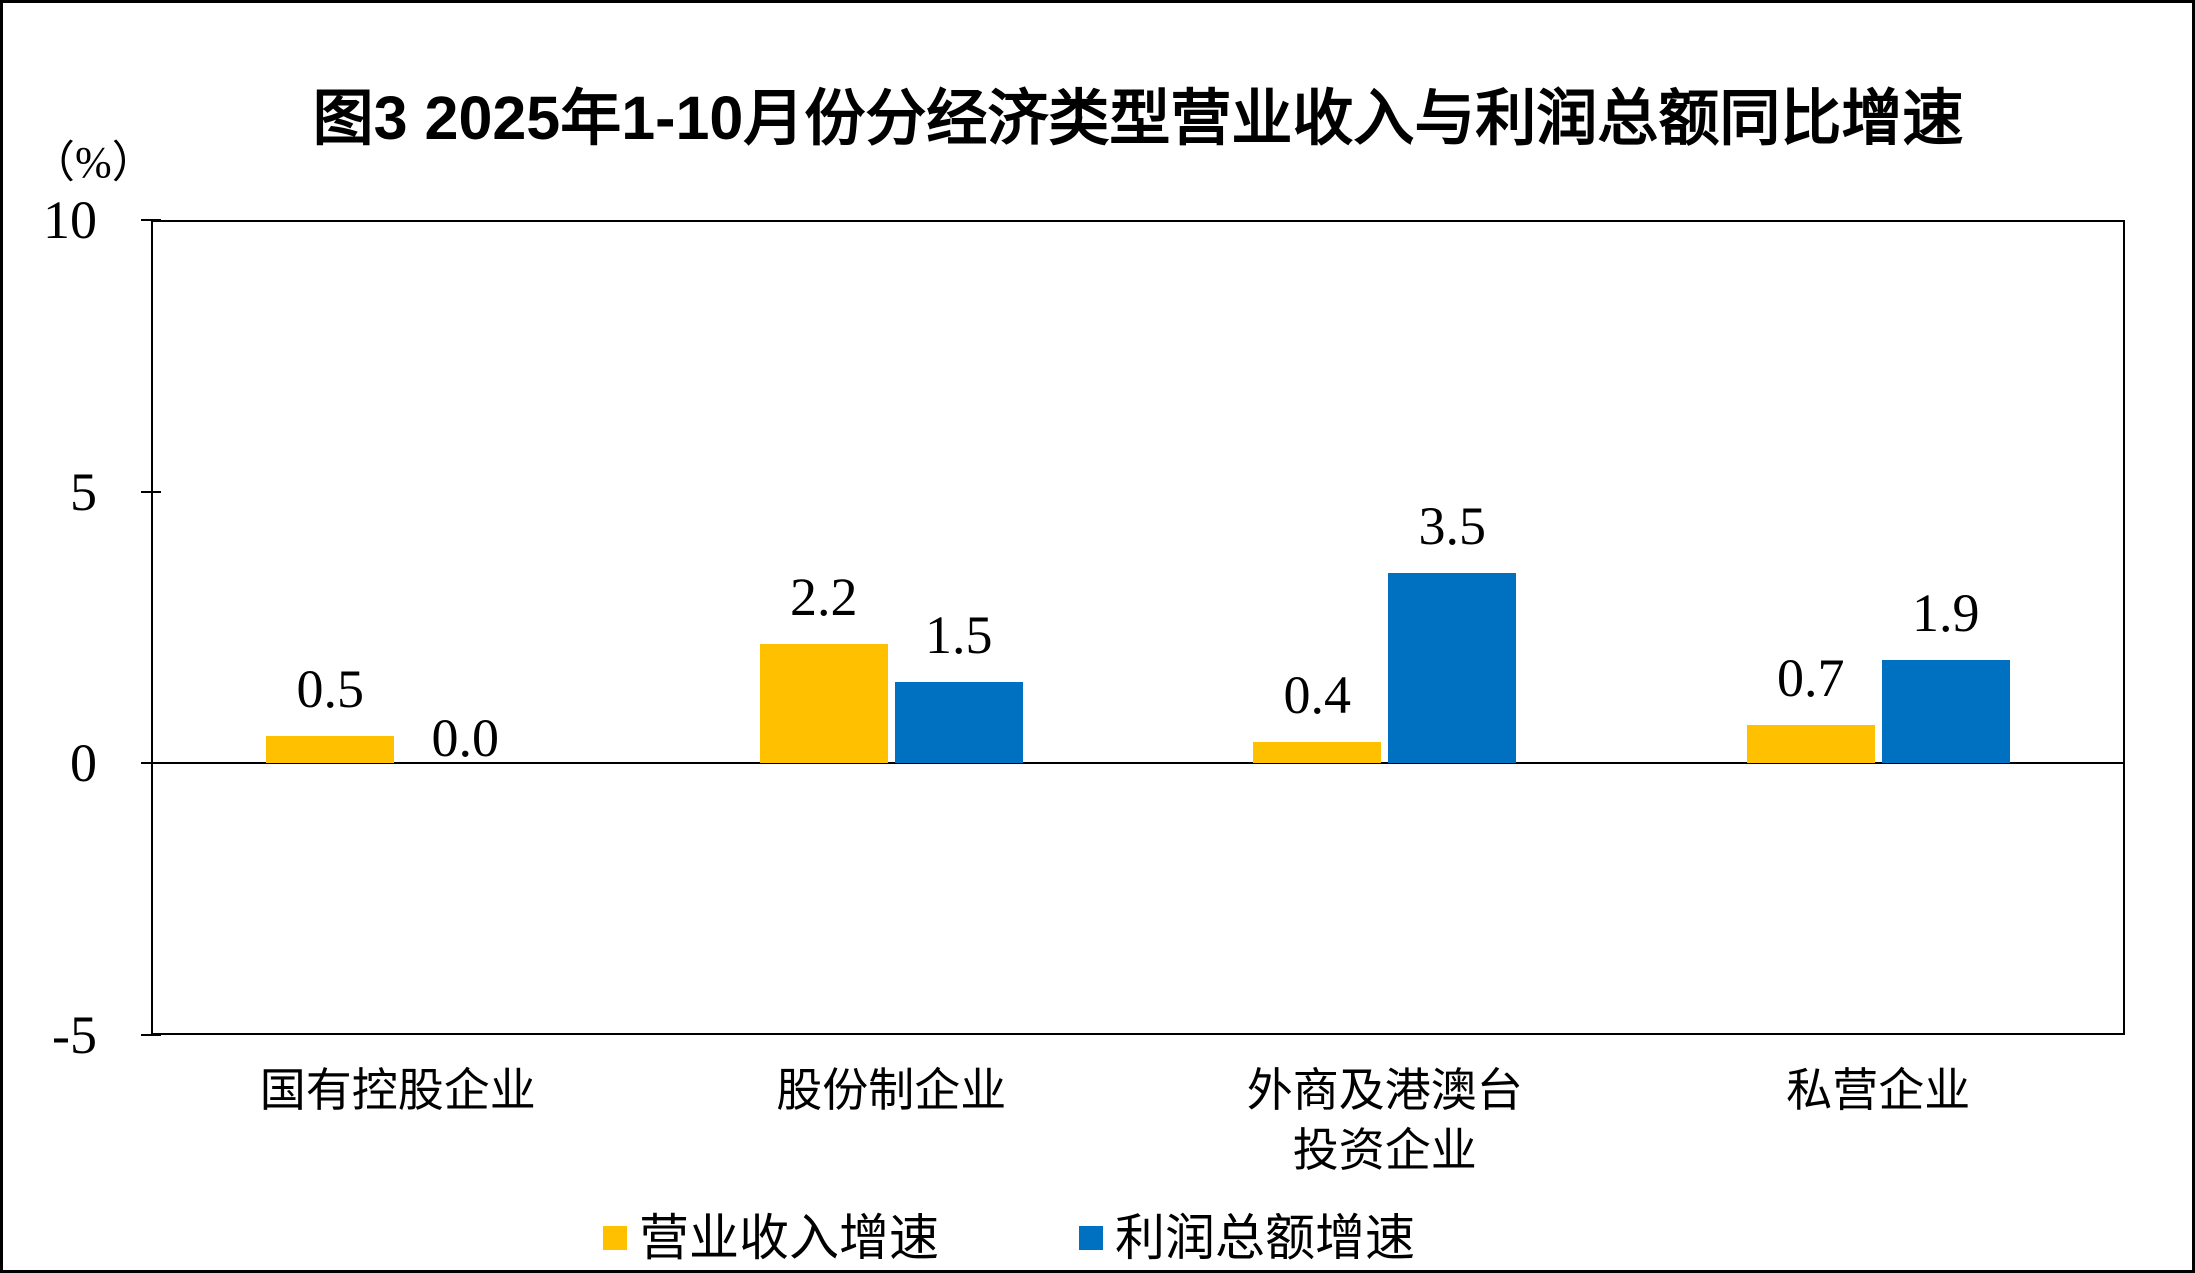  Describe the element at coordinates (1384, 1090) in the screenshot. I see `x-axis-category-label-line: 外商及港澳台` at that location.